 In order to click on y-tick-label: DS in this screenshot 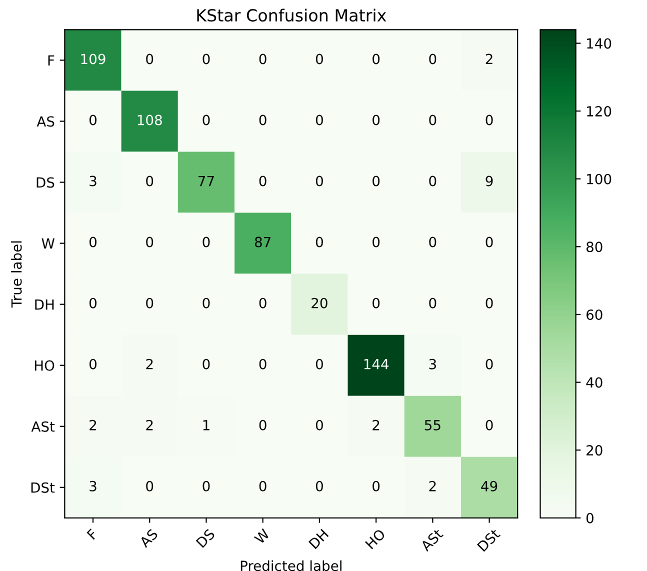, I will do `click(45, 182)`.